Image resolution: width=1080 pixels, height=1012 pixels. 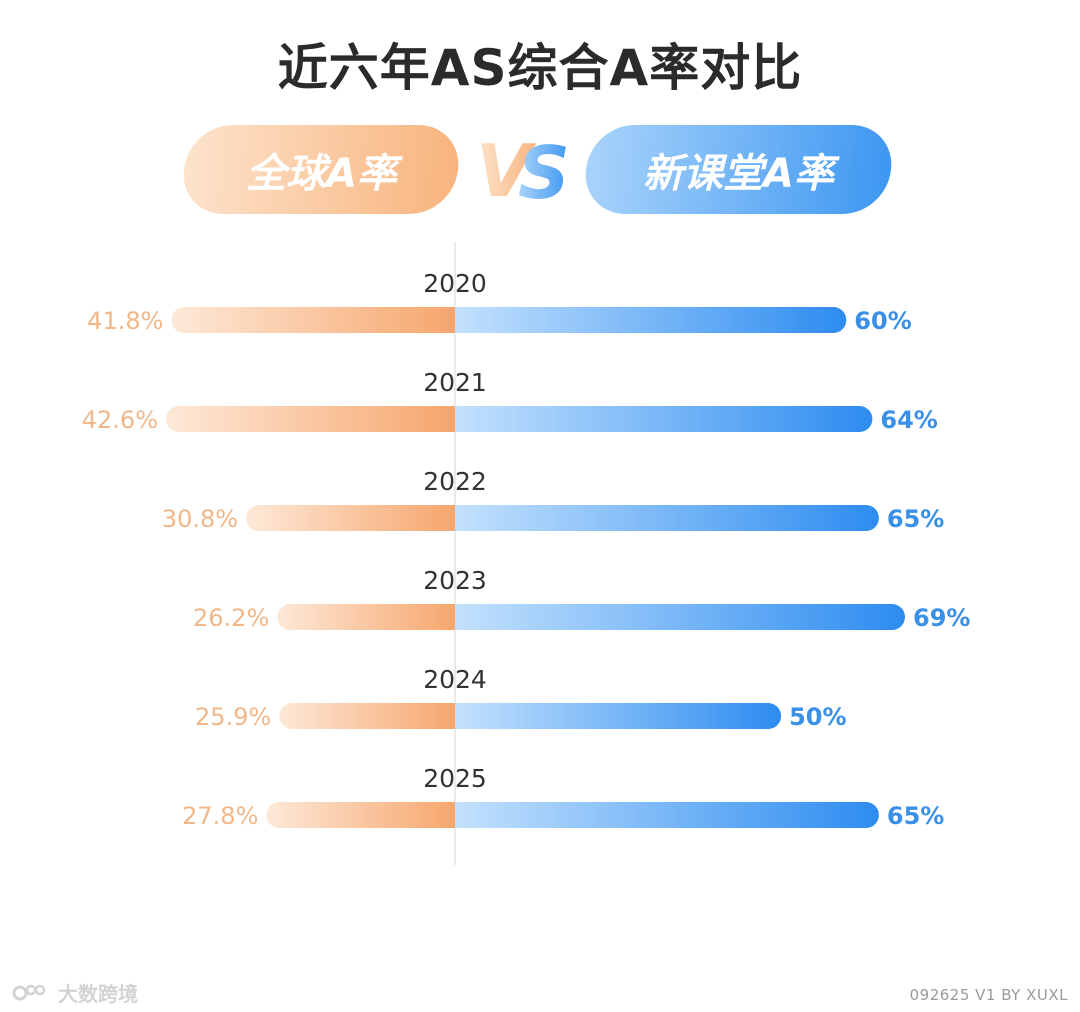 What do you see at coordinates (455, 778) in the screenshot?
I see `year-label: 2025` at bounding box center [455, 778].